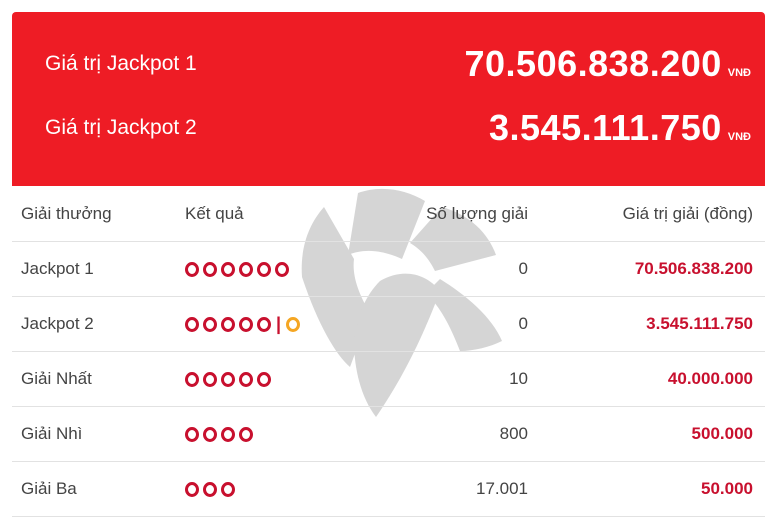  Describe the element at coordinates (52, 433) in the screenshot. I see `prize-name: Giải Nhì` at that location.